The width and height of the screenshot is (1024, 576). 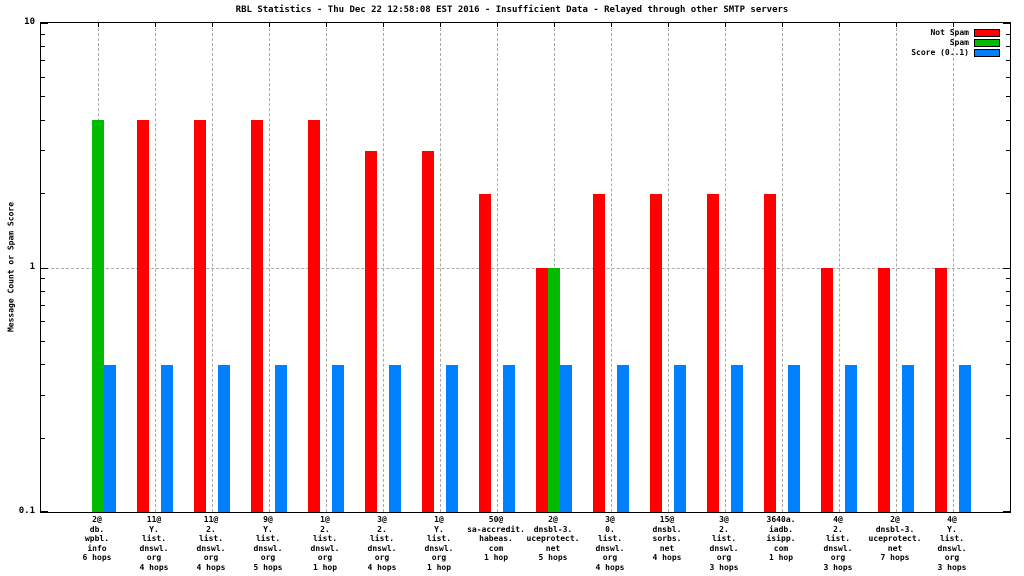 What do you see at coordinates (439, 543) in the screenshot?
I see `x-tick-label: 1@ Y. list. dnswl. org 1 hop` at bounding box center [439, 543].